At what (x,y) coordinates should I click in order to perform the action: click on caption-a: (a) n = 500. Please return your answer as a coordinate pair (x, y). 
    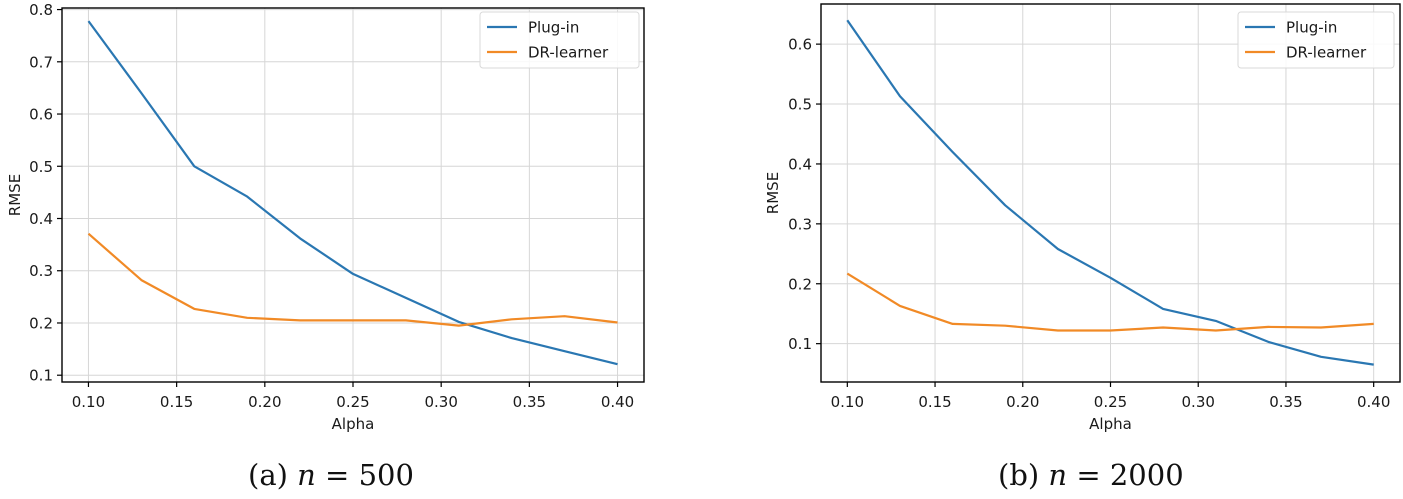
    Looking at the image, I should click on (331, 475).